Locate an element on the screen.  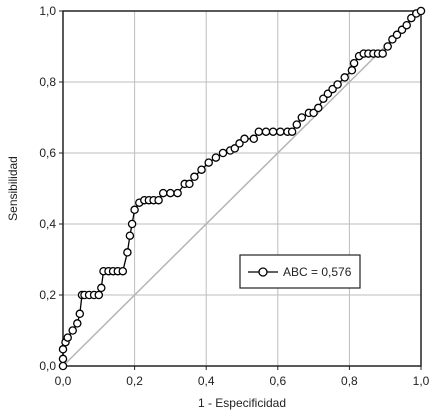
x-tick-label: 0,0 is located at coordinates (63, 381).